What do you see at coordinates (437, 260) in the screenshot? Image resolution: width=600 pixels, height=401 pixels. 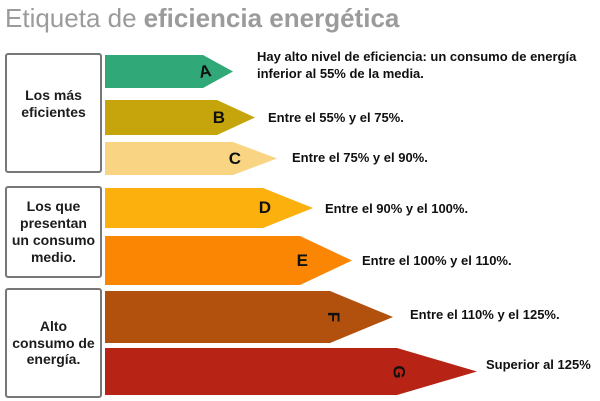 I see `description-e: Entre el 100% y el 110%.` at bounding box center [437, 260].